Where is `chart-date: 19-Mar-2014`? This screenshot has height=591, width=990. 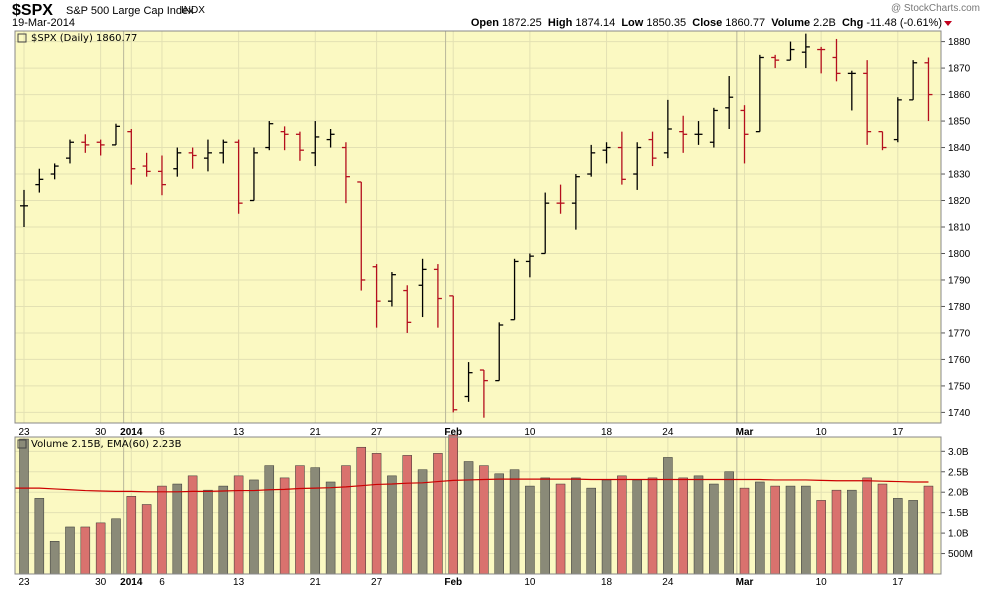 chart-date: 19-Mar-2014 is located at coordinates (43, 23).